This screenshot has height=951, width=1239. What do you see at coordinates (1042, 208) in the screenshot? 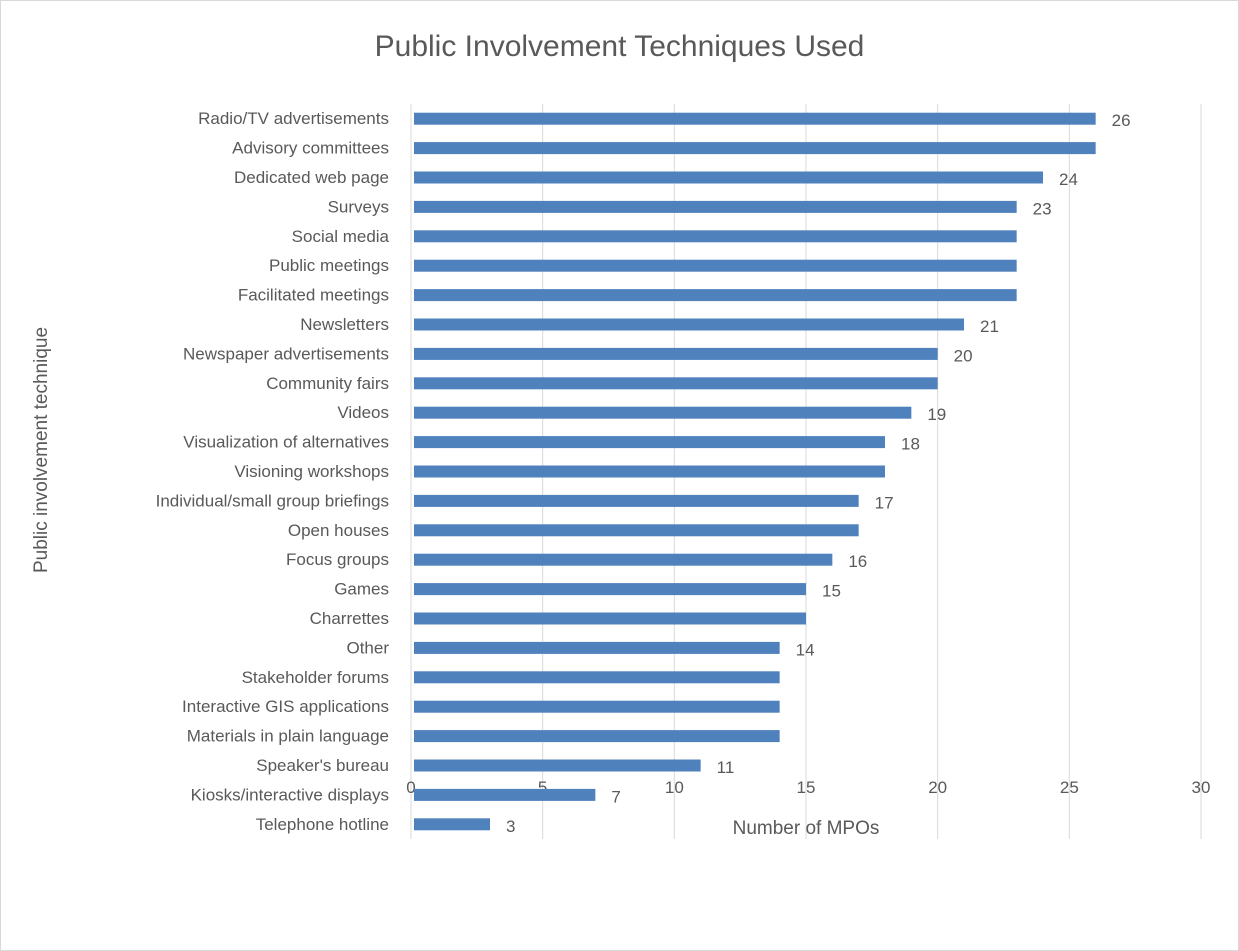
I see `data-label: 23` at bounding box center [1042, 208].